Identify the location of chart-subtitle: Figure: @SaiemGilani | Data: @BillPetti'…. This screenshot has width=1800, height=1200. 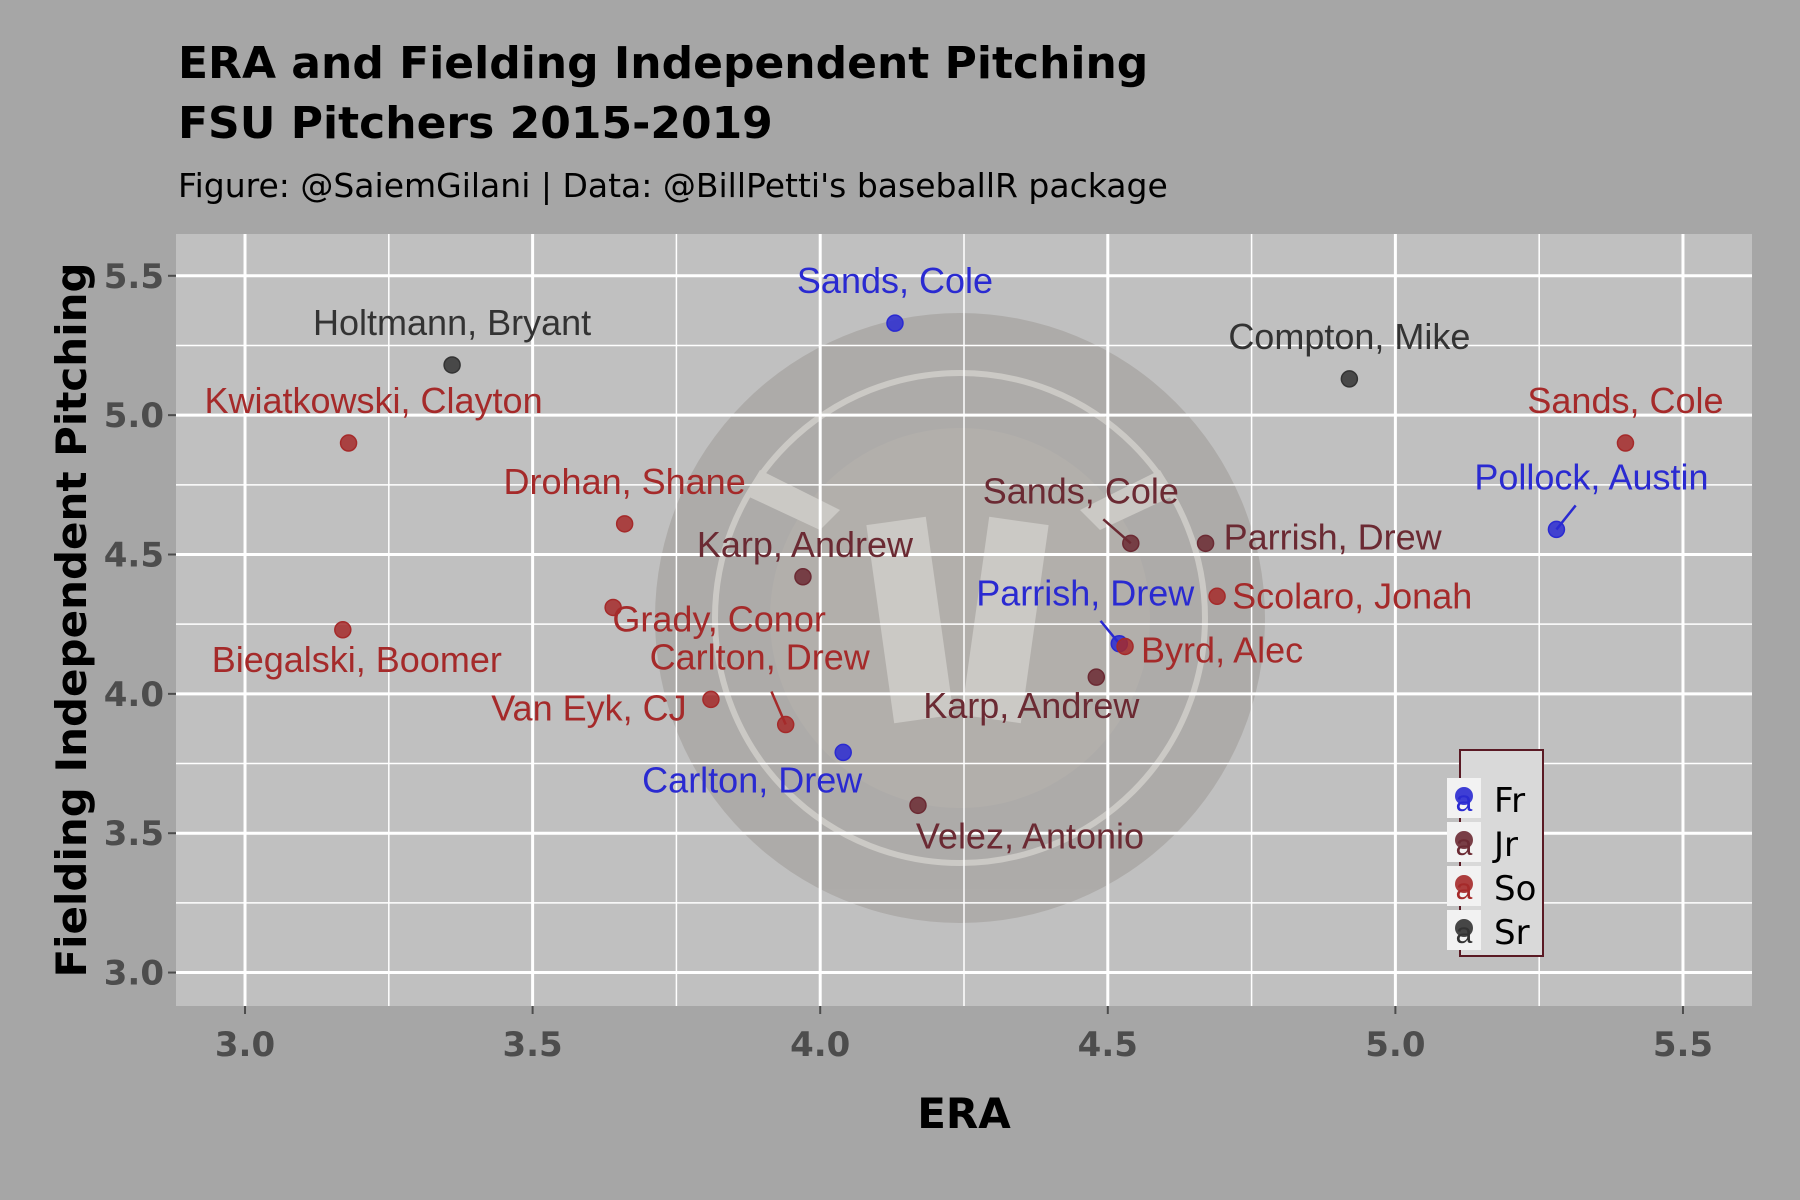
(673, 185).